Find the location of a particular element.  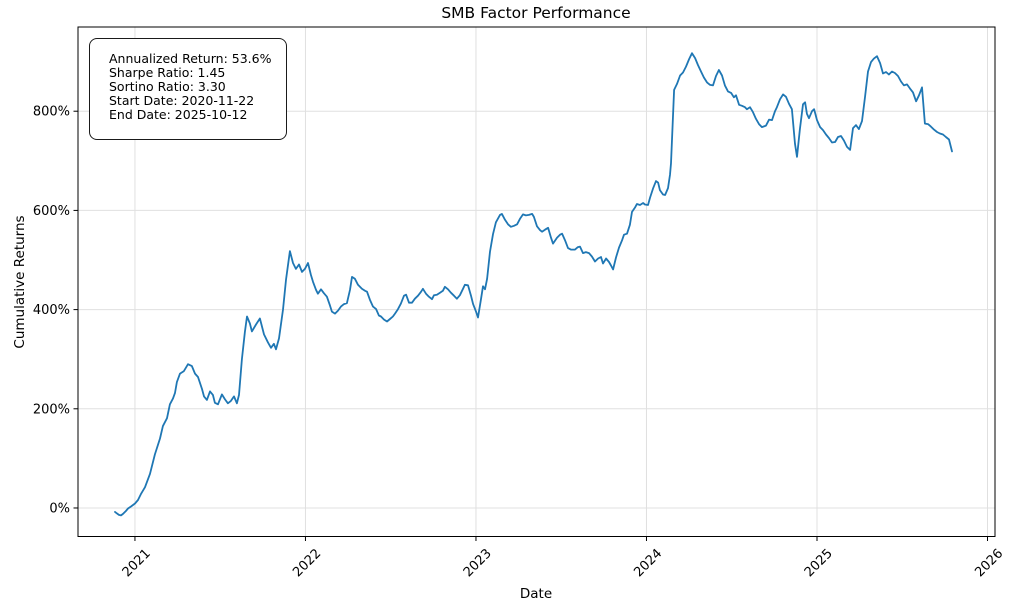

stat-annualized-return: Annualized Return: 53.6% is located at coordinates (190, 58).